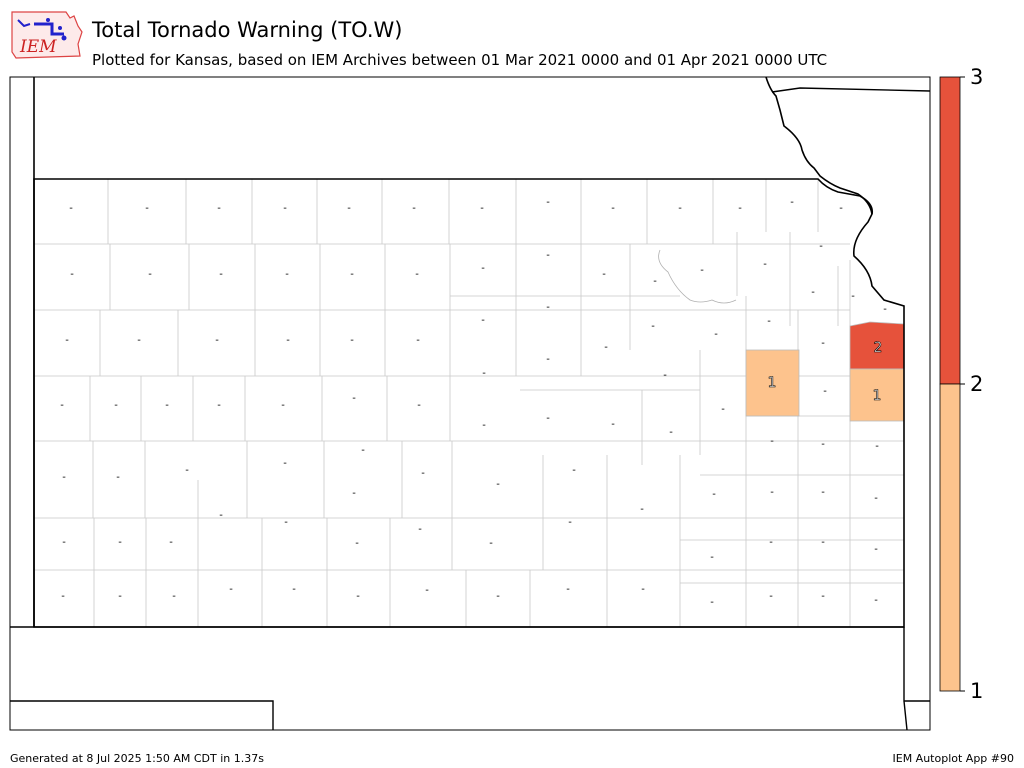 The height and width of the screenshot is (768, 1024). Describe the element at coordinates (819, 145) in the screenshot. I see `missouri-river-border` at that location.